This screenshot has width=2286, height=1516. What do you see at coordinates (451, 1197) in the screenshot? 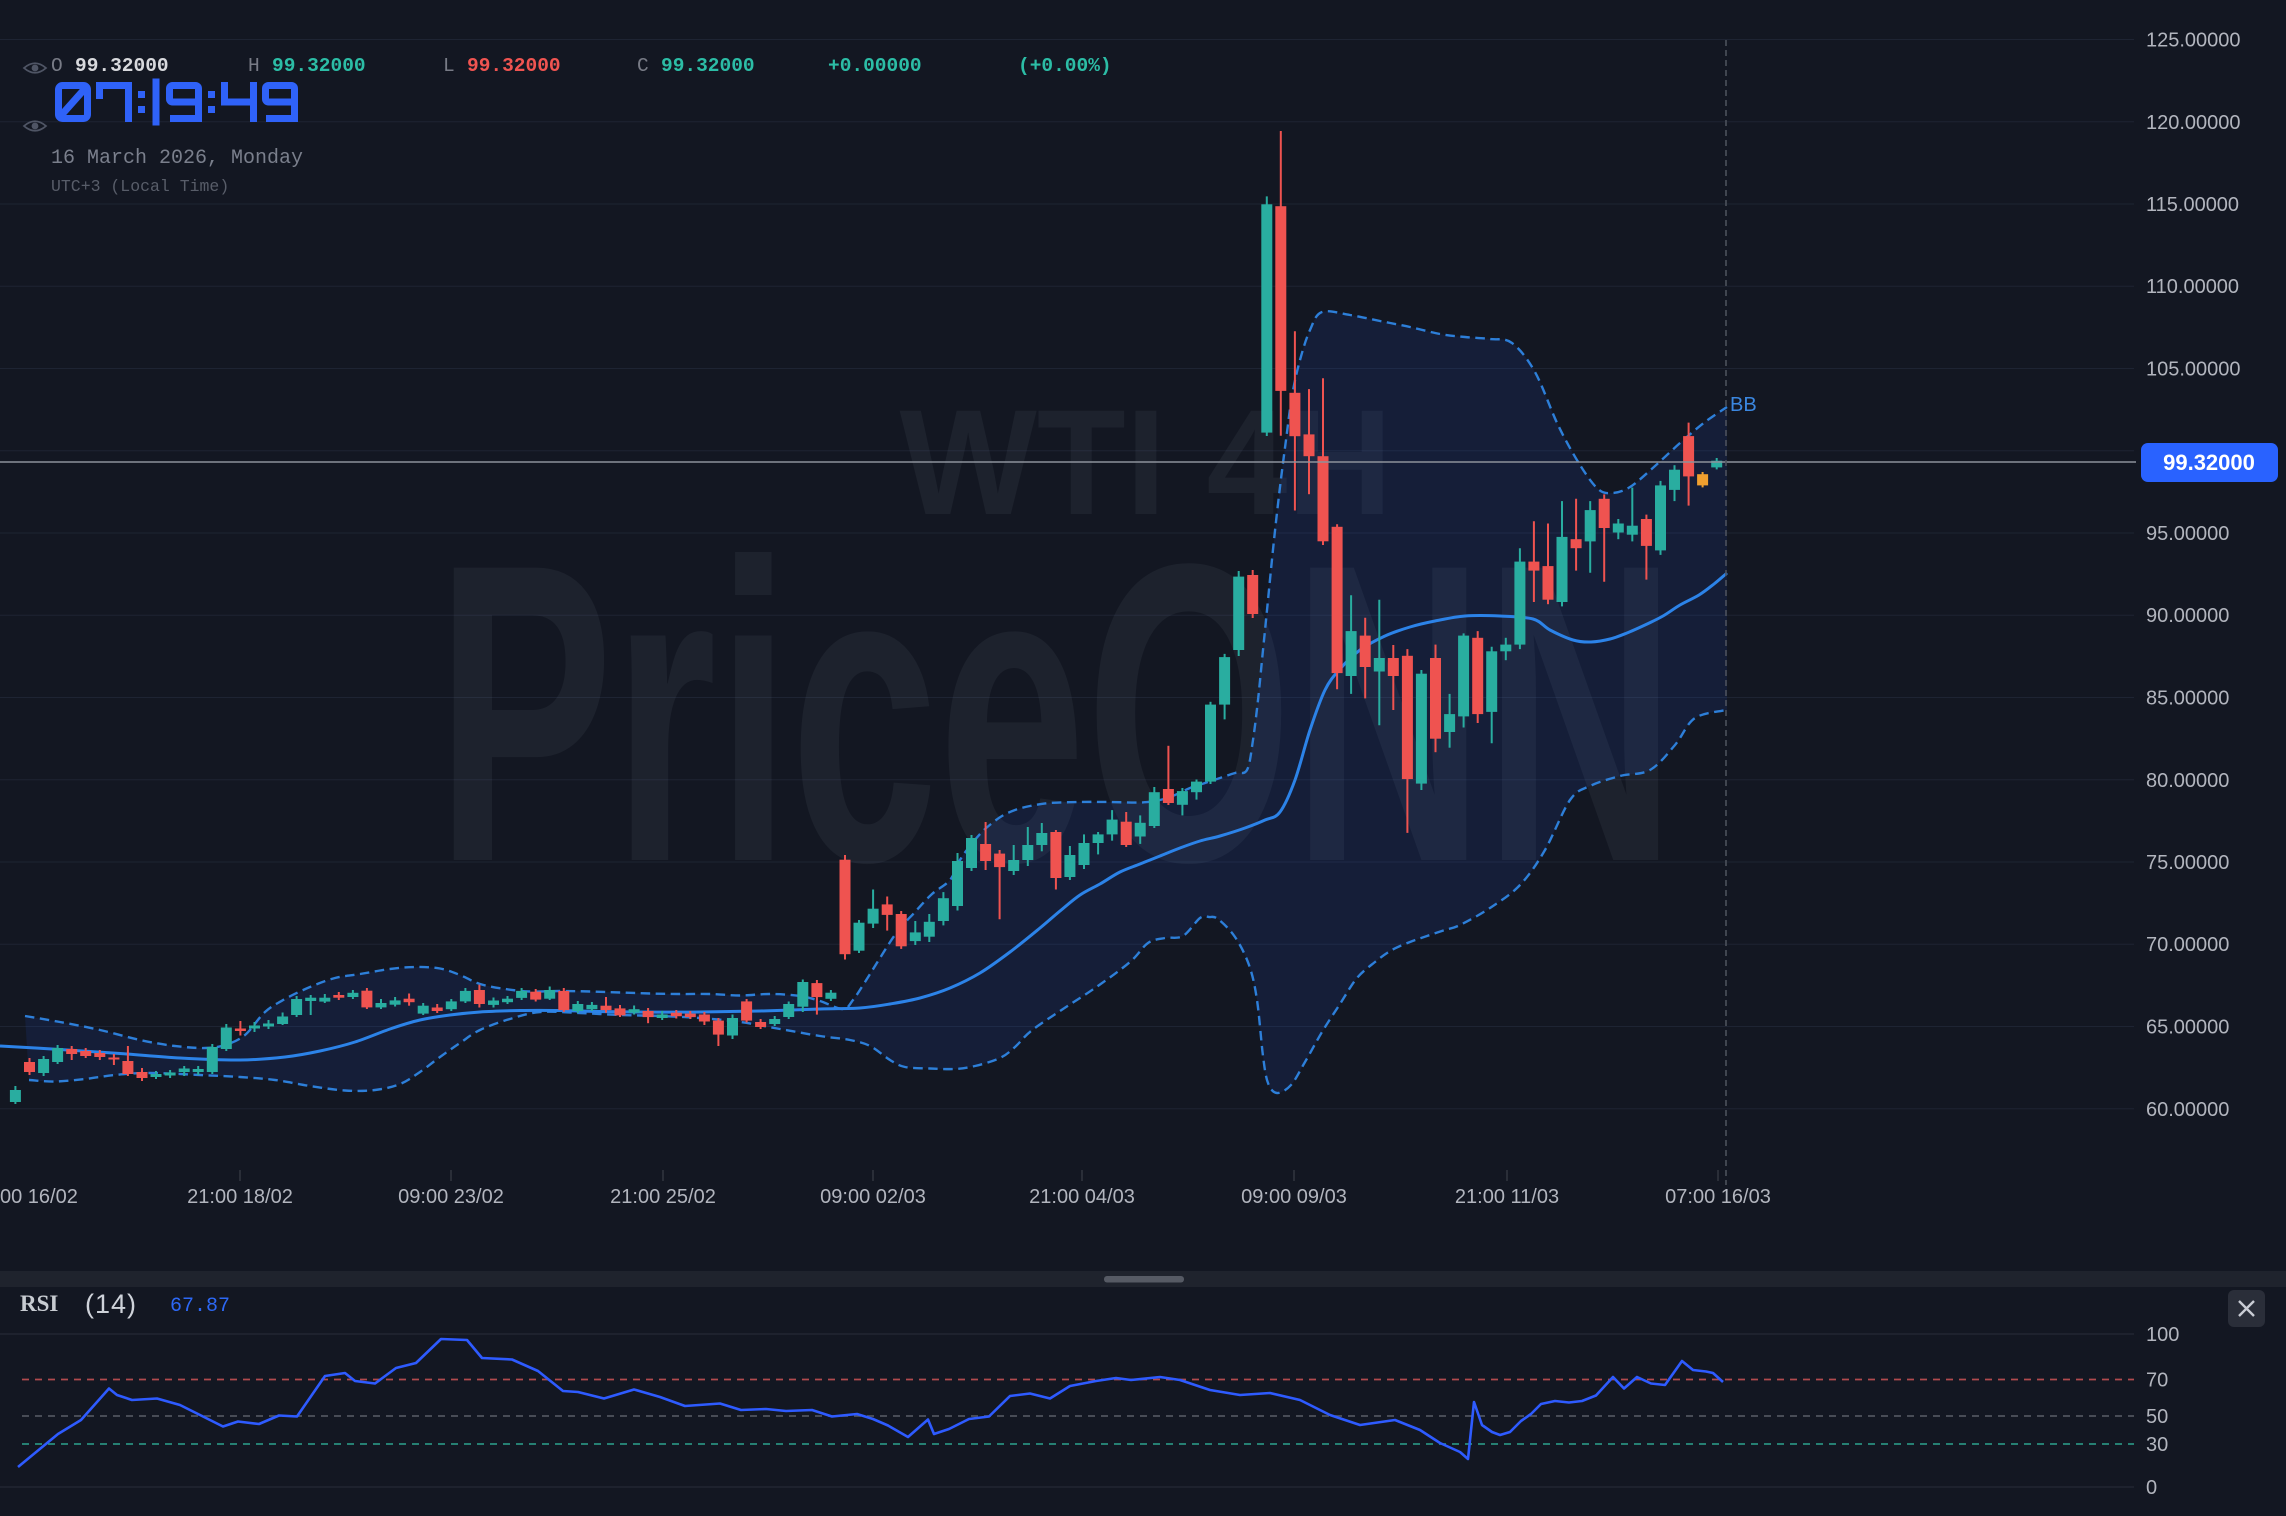
I see `svg-text: 09:00 23/02` at bounding box center [451, 1197].